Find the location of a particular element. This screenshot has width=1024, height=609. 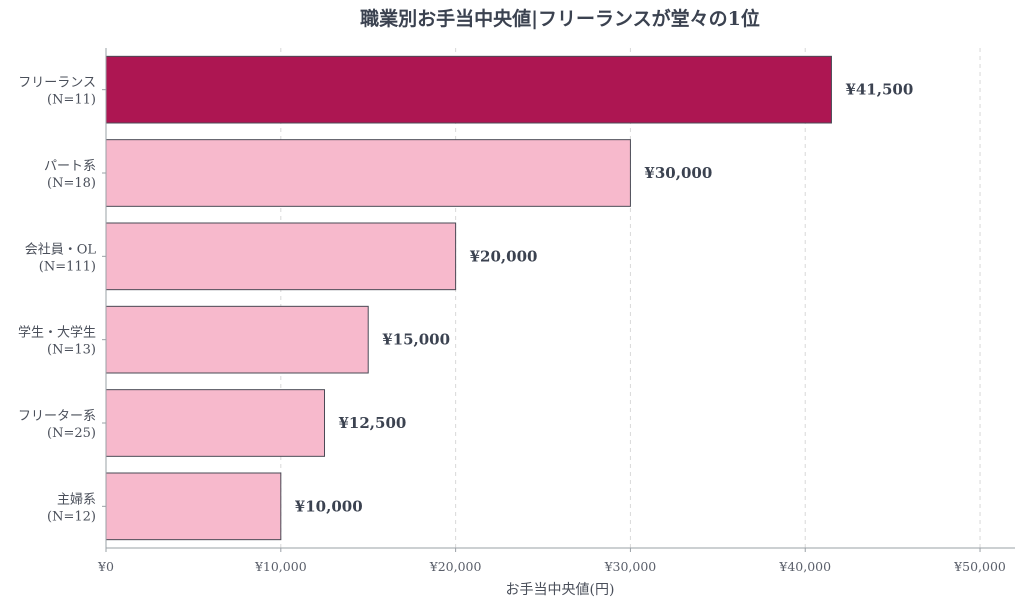

y-tick-label: 会社員・OL is located at coordinates (61, 249).